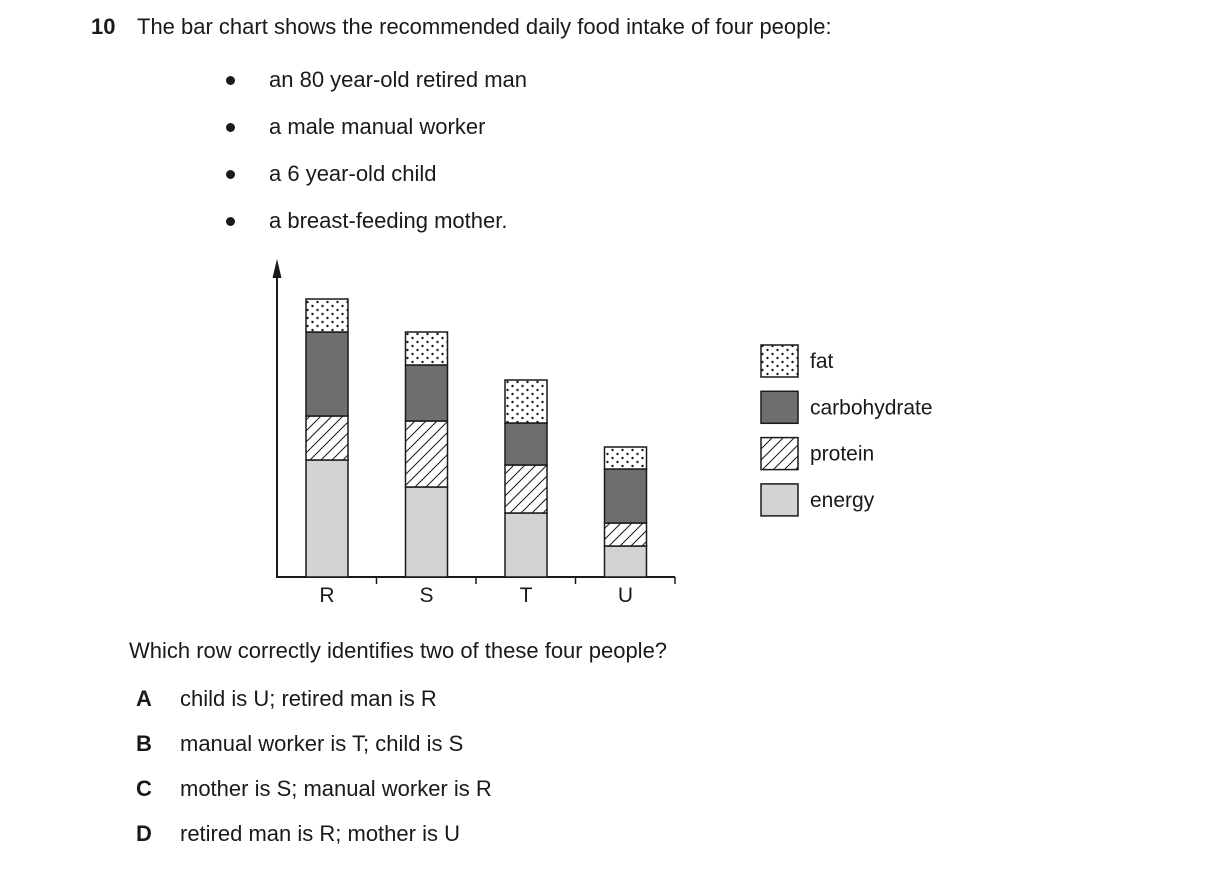 Image resolution: width=1216 pixels, height=869 pixels. What do you see at coordinates (398, 79) in the screenshot?
I see `list-item-text: an 80 year-old retired man` at bounding box center [398, 79].